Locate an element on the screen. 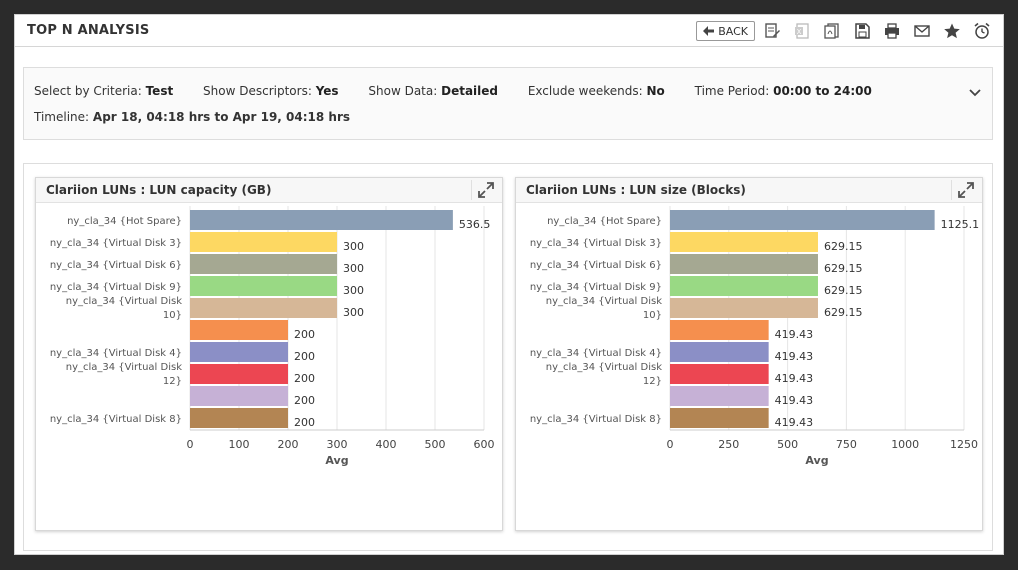  criteria-time-period: Time Period: 00:00 to 24:00 is located at coordinates (783, 91).